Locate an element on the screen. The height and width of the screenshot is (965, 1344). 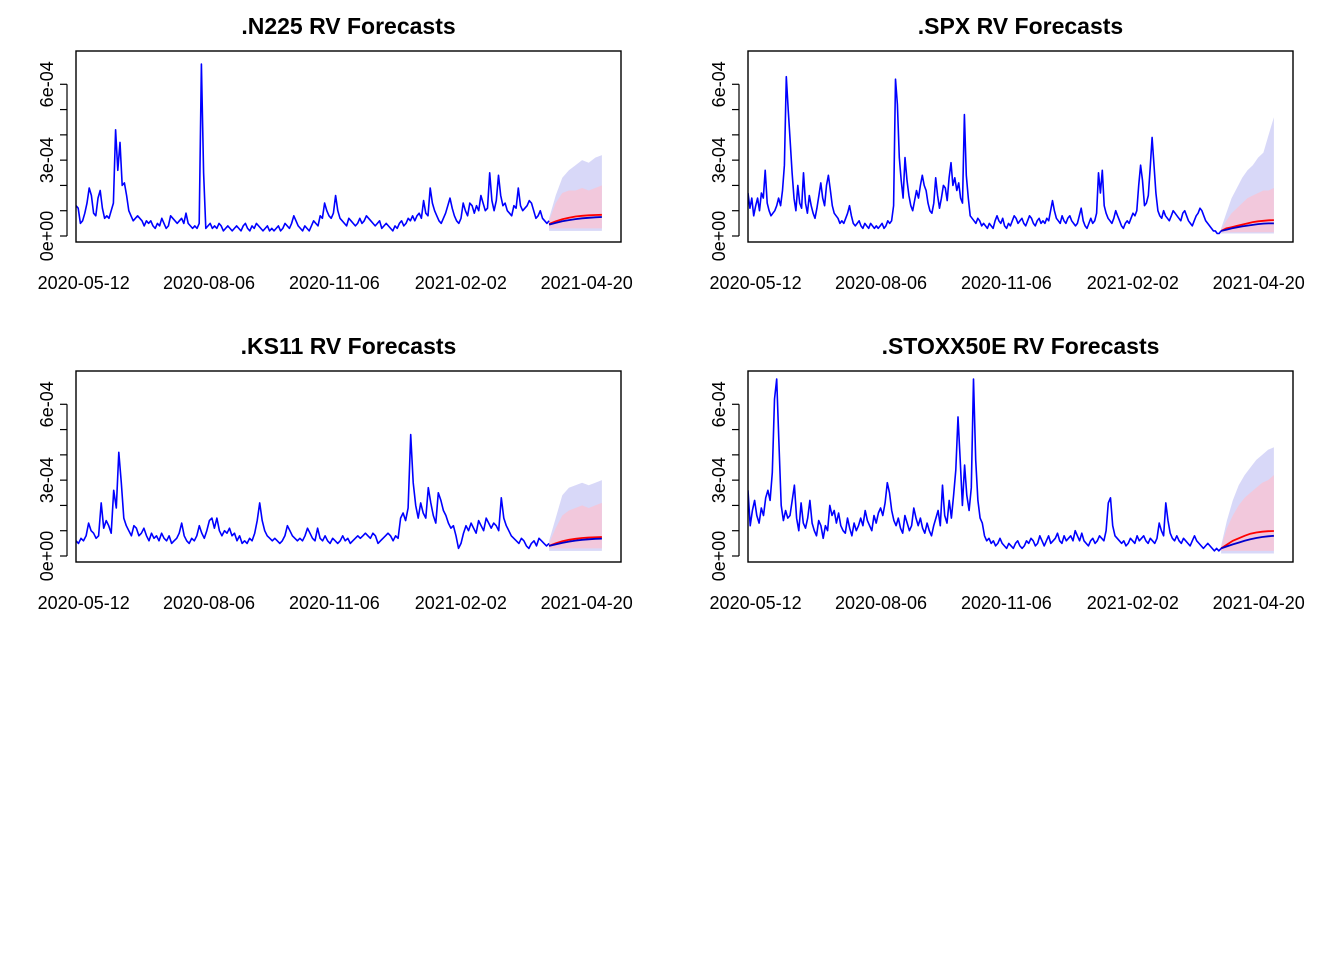
chart-title: .KS11 RV Forecasts is located at coordinates (349, 346).